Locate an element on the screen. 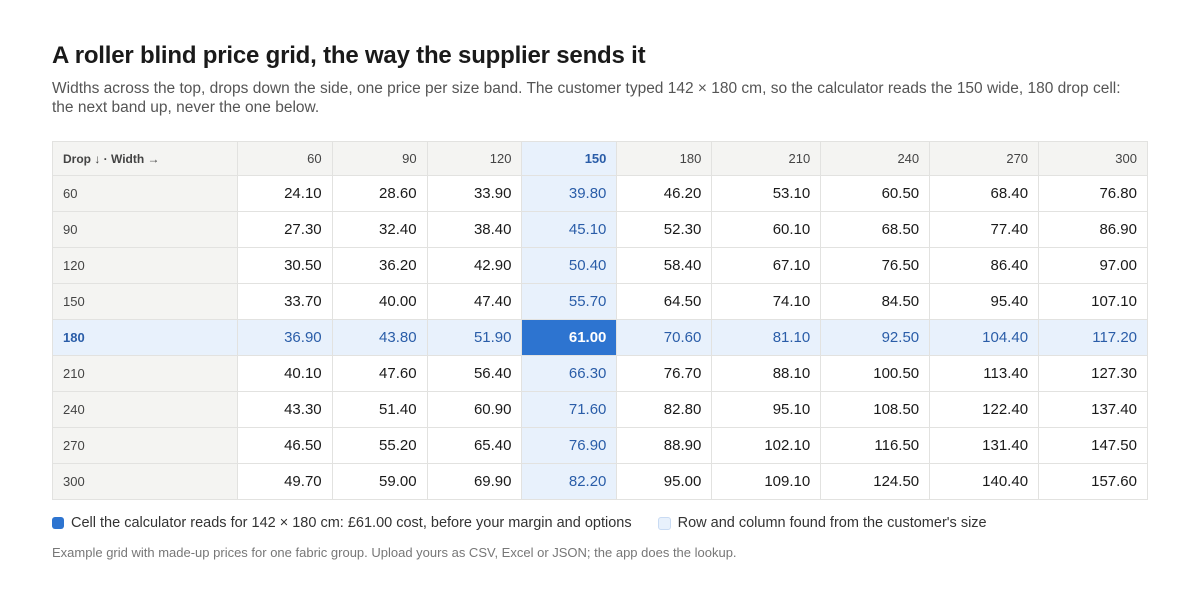 This screenshot has height=601, width=1200. column-header: 240 is located at coordinates (875, 158).